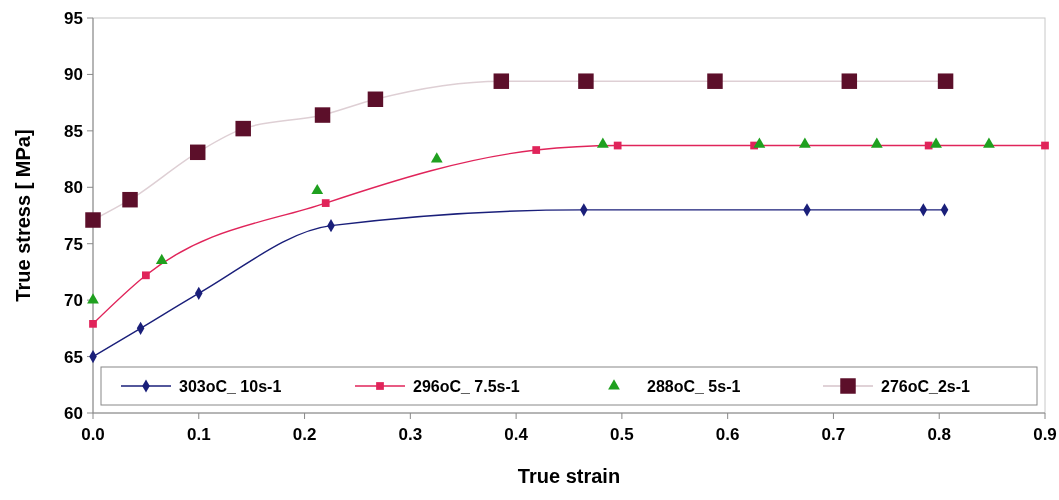 This screenshot has height=500, width=1059. What do you see at coordinates (73, 131) in the screenshot?
I see `y-tick-label: 85` at bounding box center [73, 131].